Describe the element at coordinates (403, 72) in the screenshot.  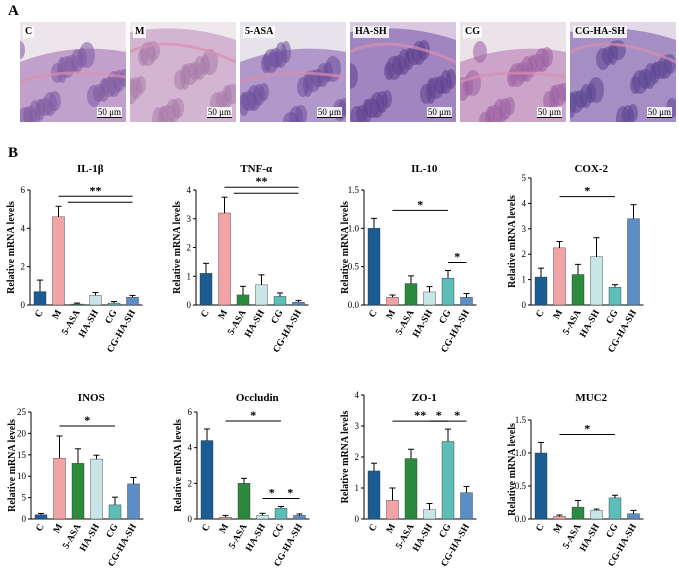
I see `micrograph-tile: HA-SH 50 μm` at that location.